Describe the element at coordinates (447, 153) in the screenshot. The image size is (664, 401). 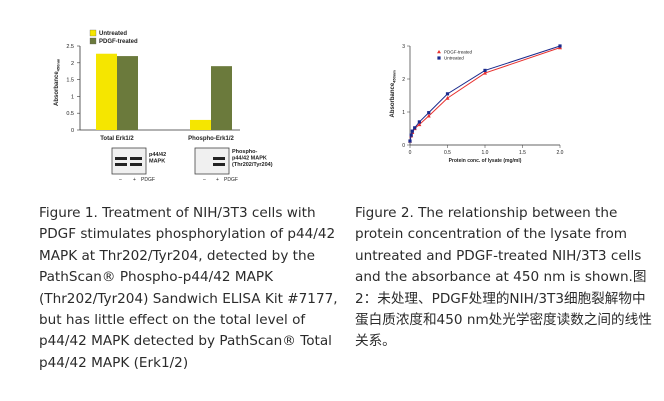
I see `x-tick-label: 0.5` at that location.